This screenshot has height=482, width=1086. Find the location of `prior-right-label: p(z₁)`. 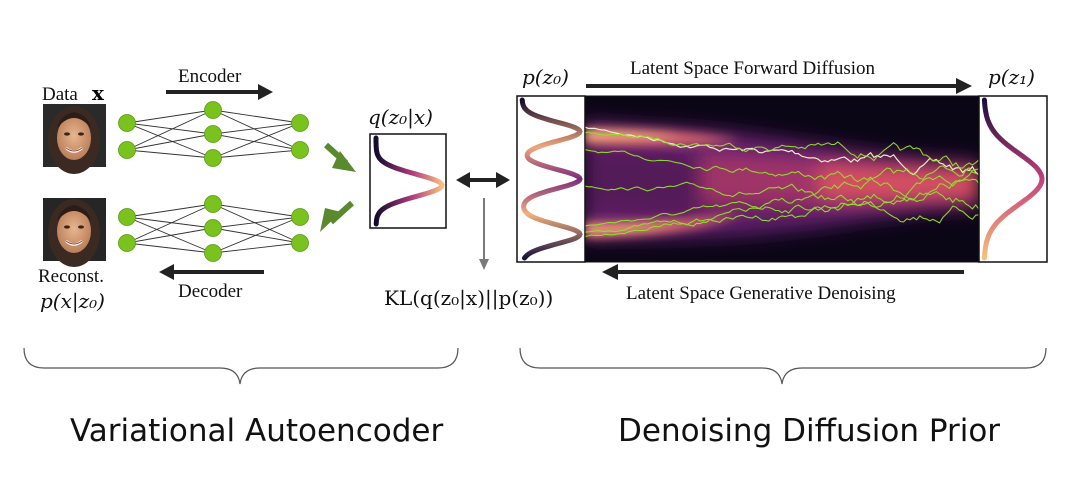

prior-right-label: p(z₁) is located at coordinates (1011, 77).